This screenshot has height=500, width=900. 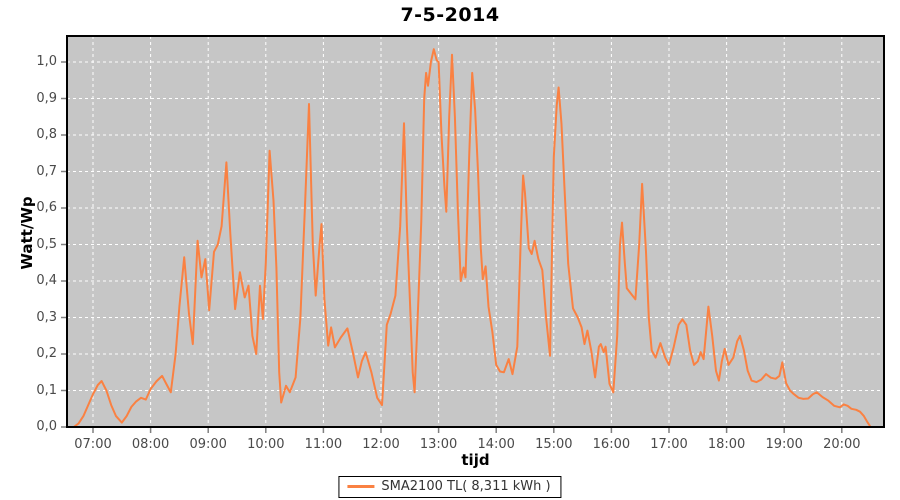 I want to click on x-tick-label: 08:00, so click(x=150, y=444).